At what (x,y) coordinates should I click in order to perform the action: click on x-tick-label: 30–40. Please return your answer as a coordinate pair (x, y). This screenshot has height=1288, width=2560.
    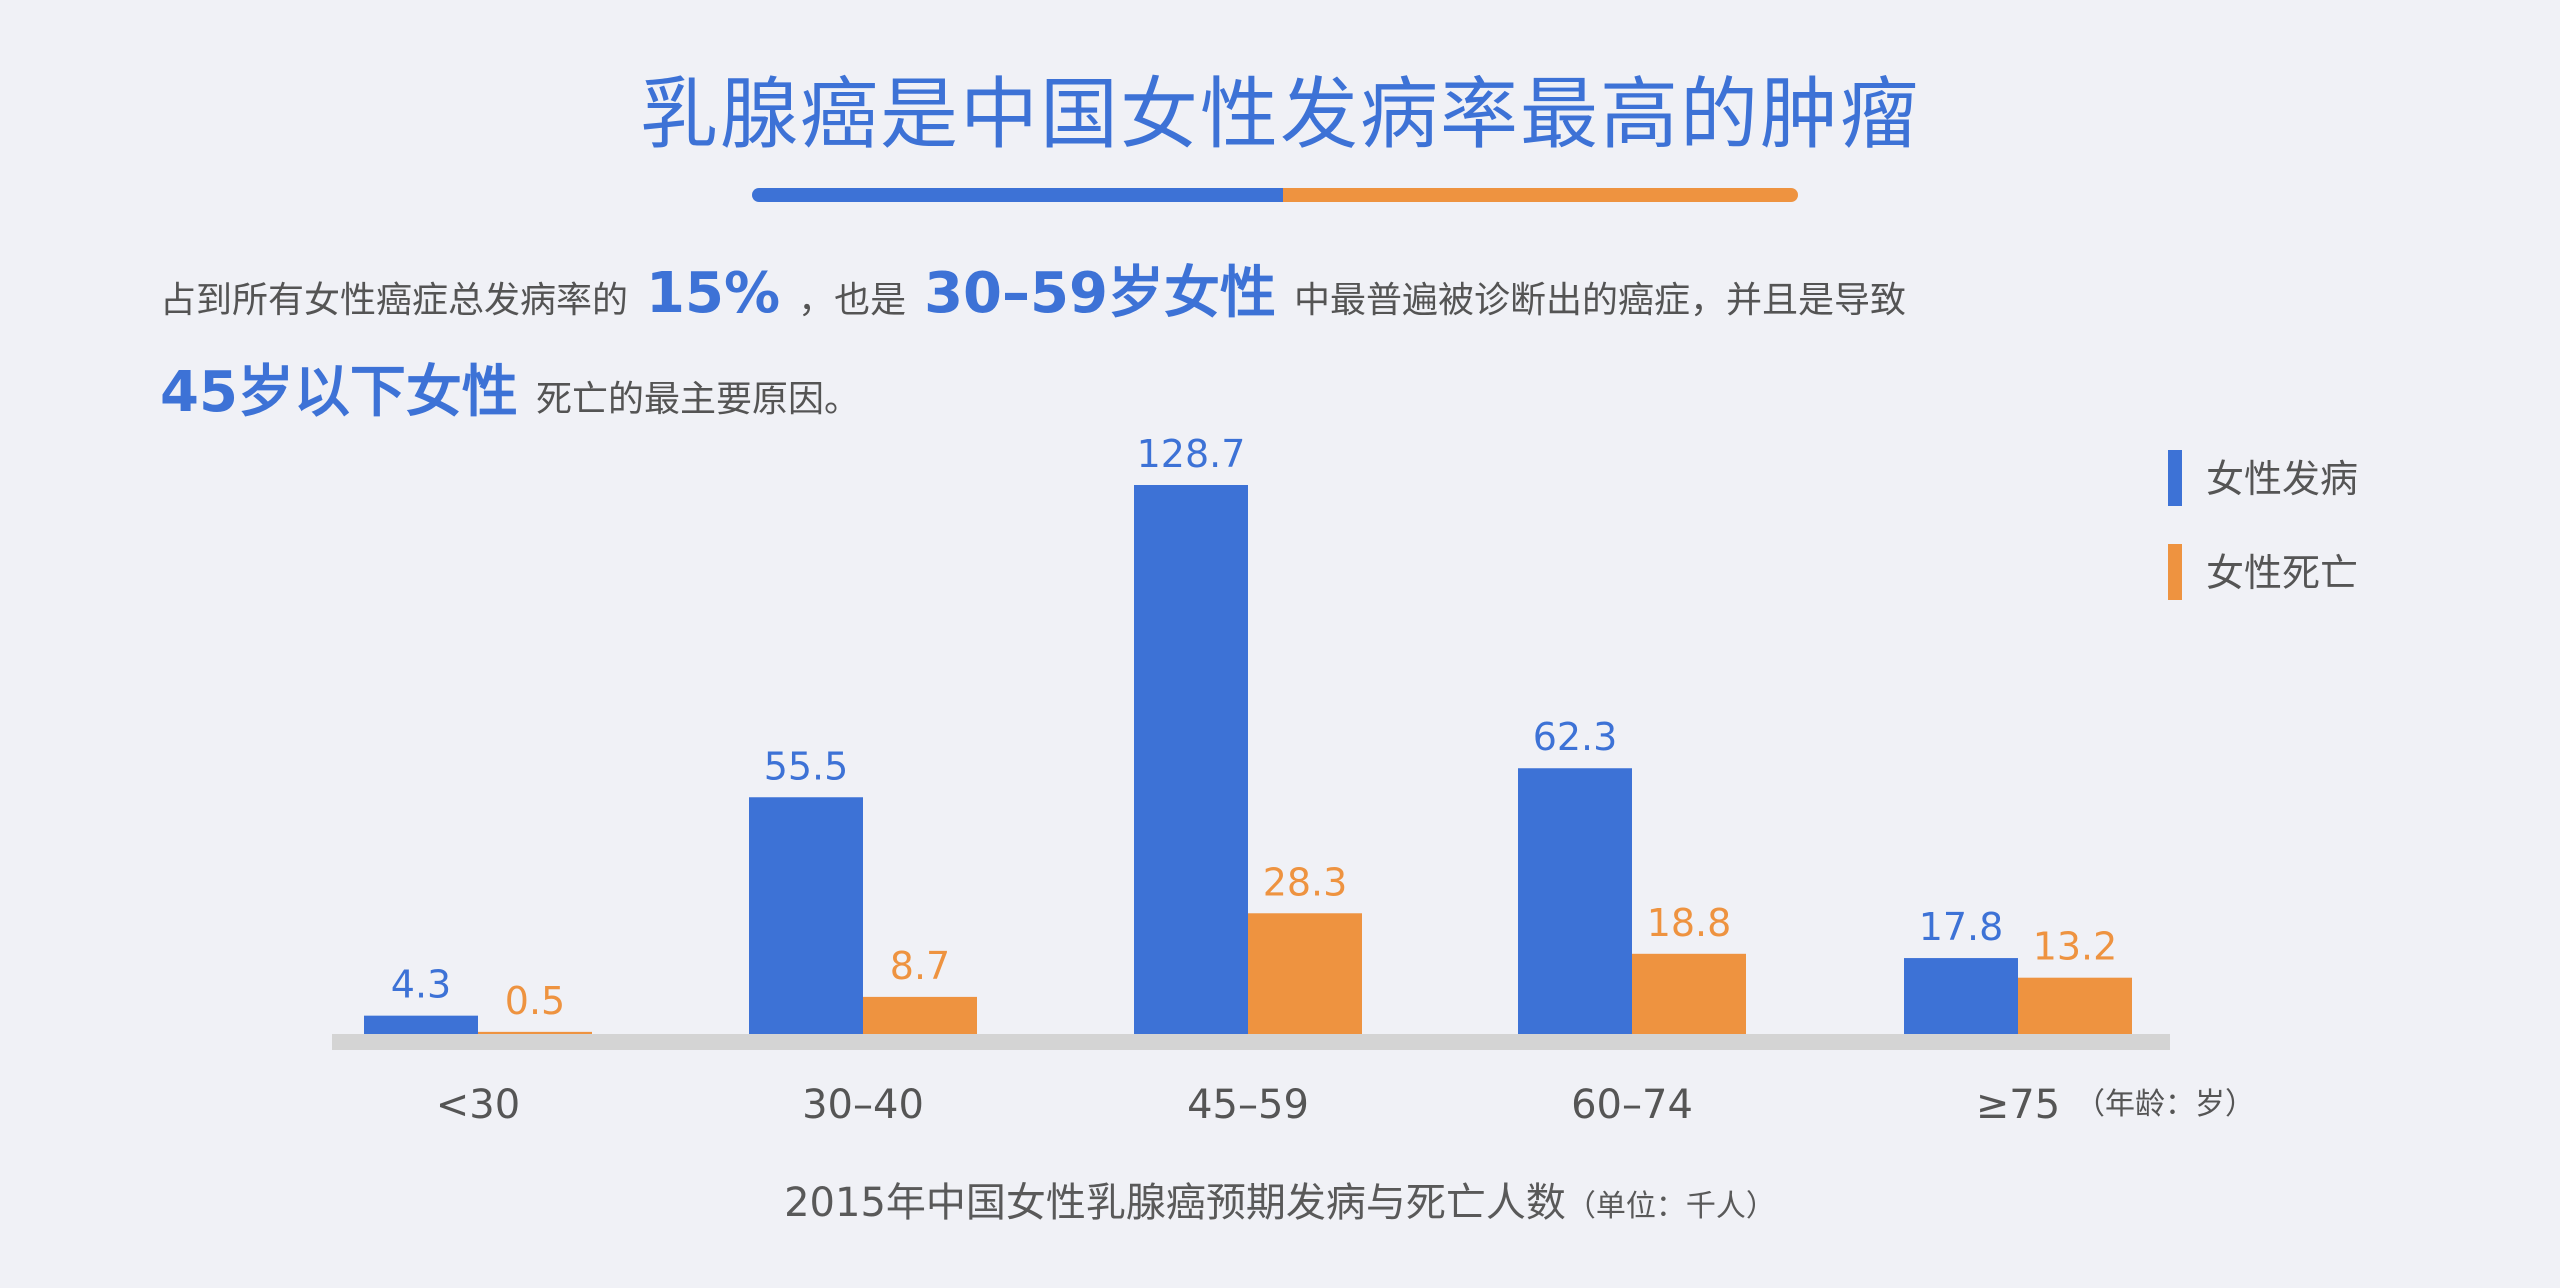
    Looking at the image, I should click on (863, 1105).